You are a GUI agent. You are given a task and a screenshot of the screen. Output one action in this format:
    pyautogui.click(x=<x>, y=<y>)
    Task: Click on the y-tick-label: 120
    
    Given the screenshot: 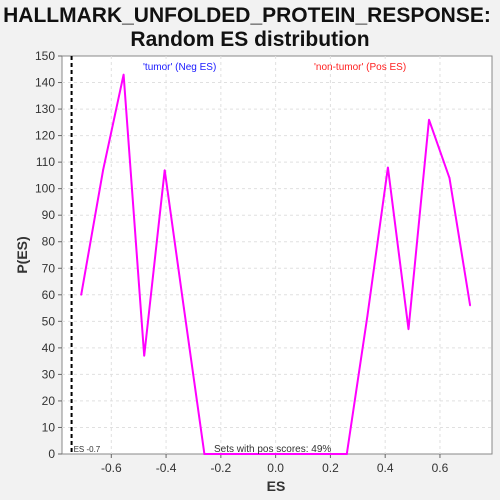 What is the action you would take?
    pyautogui.click(x=45, y=136)
    